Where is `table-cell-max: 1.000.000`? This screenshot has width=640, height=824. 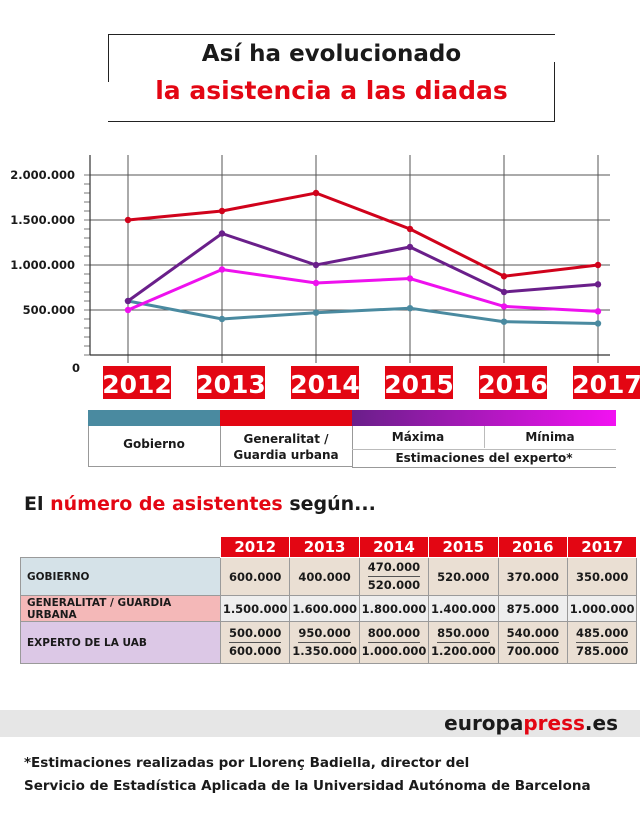 table-cell-max: 1.000.000 is located at coordinates (394, 651).